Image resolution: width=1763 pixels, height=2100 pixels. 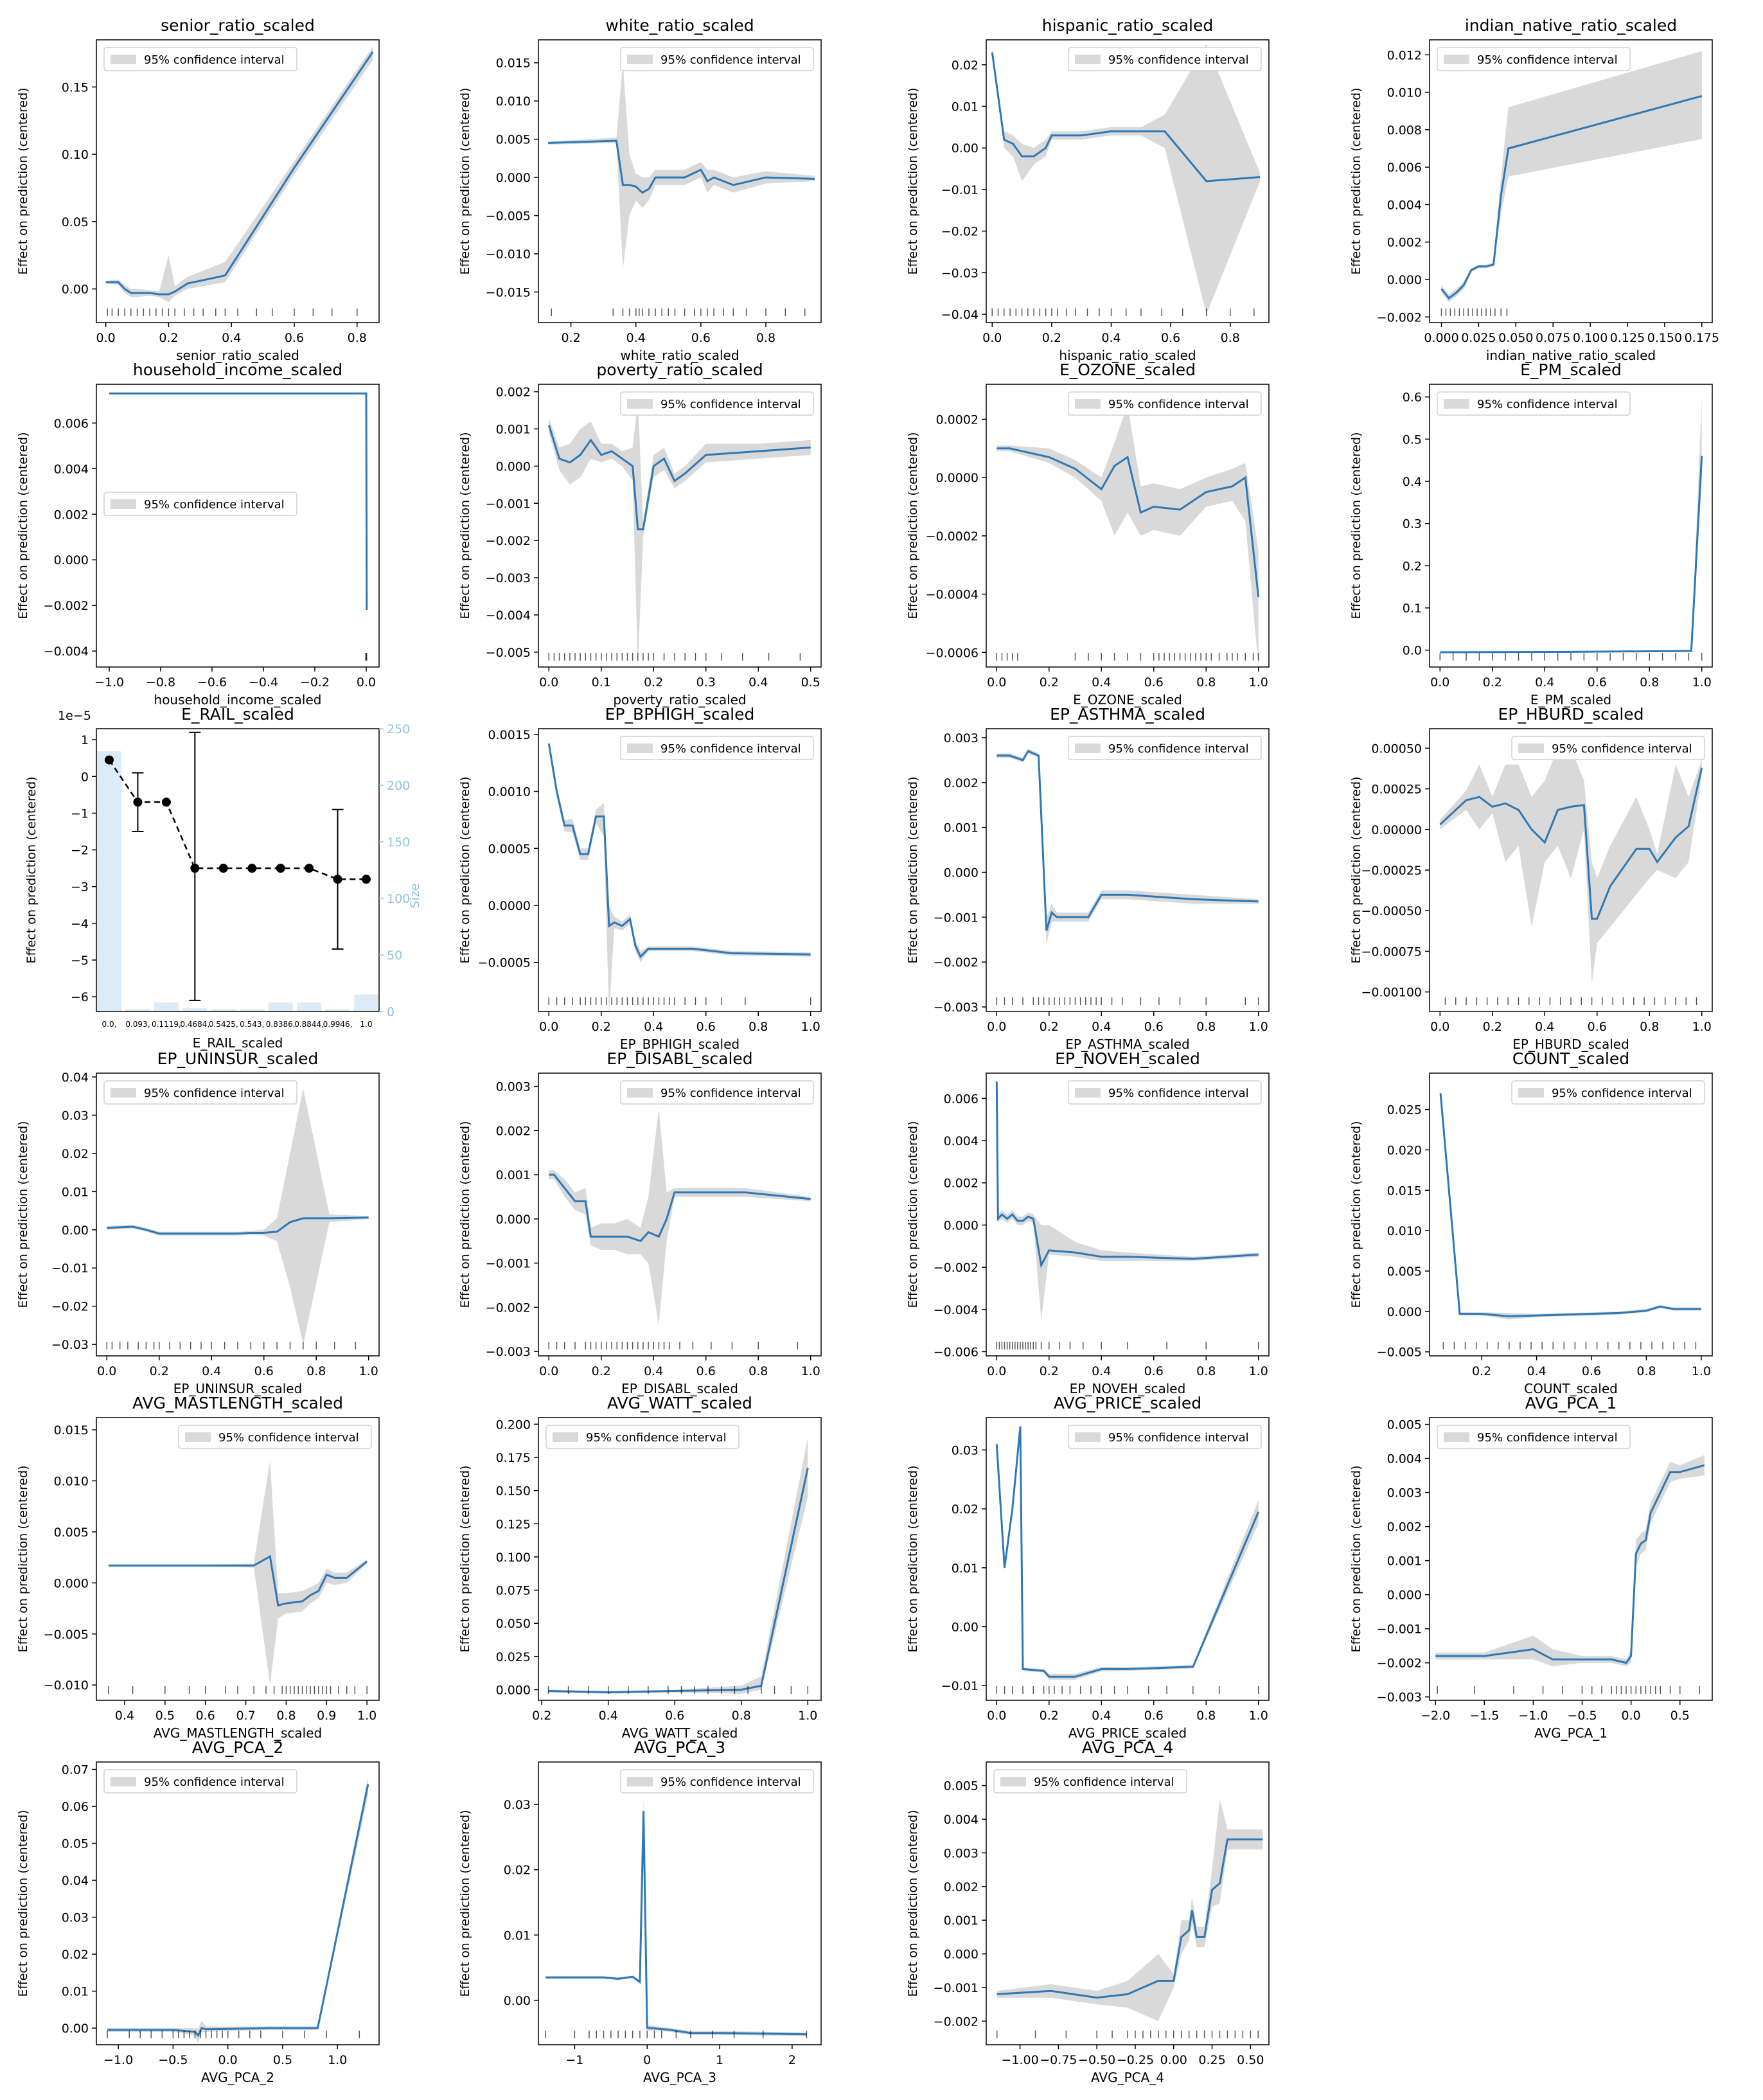 What do you see at coordinates (956, 1310) in the screenshot?
I see `y-tick-label: −0.004` at bounding box center [956, 1310].